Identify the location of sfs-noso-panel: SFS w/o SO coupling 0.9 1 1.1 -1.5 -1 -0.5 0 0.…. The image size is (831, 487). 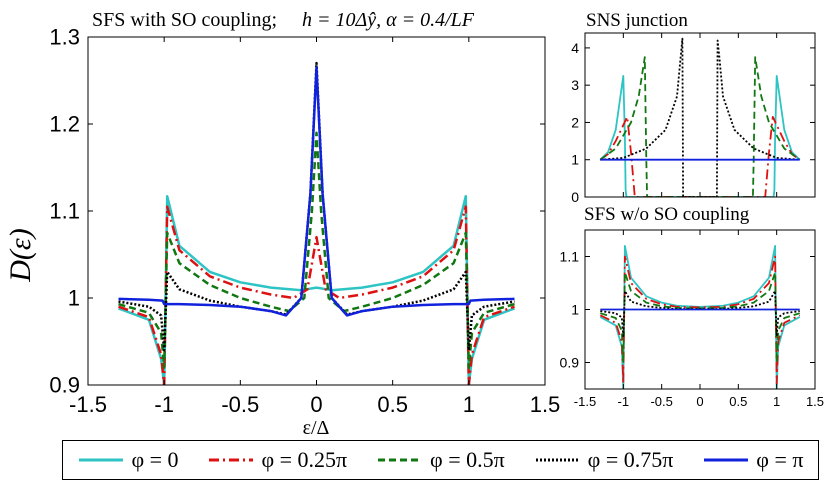
(692, 306).